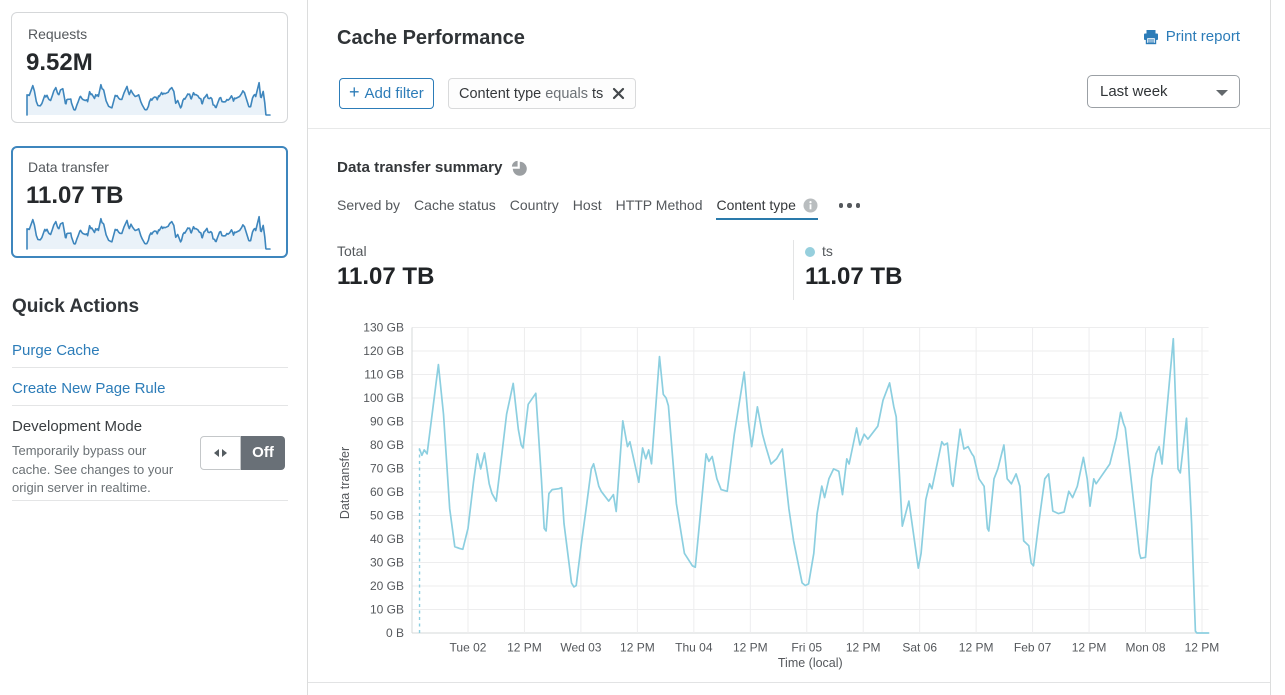 The image size is (1285, 695). I want to click on toggle-left-arrow-icon, so click(216, 453).